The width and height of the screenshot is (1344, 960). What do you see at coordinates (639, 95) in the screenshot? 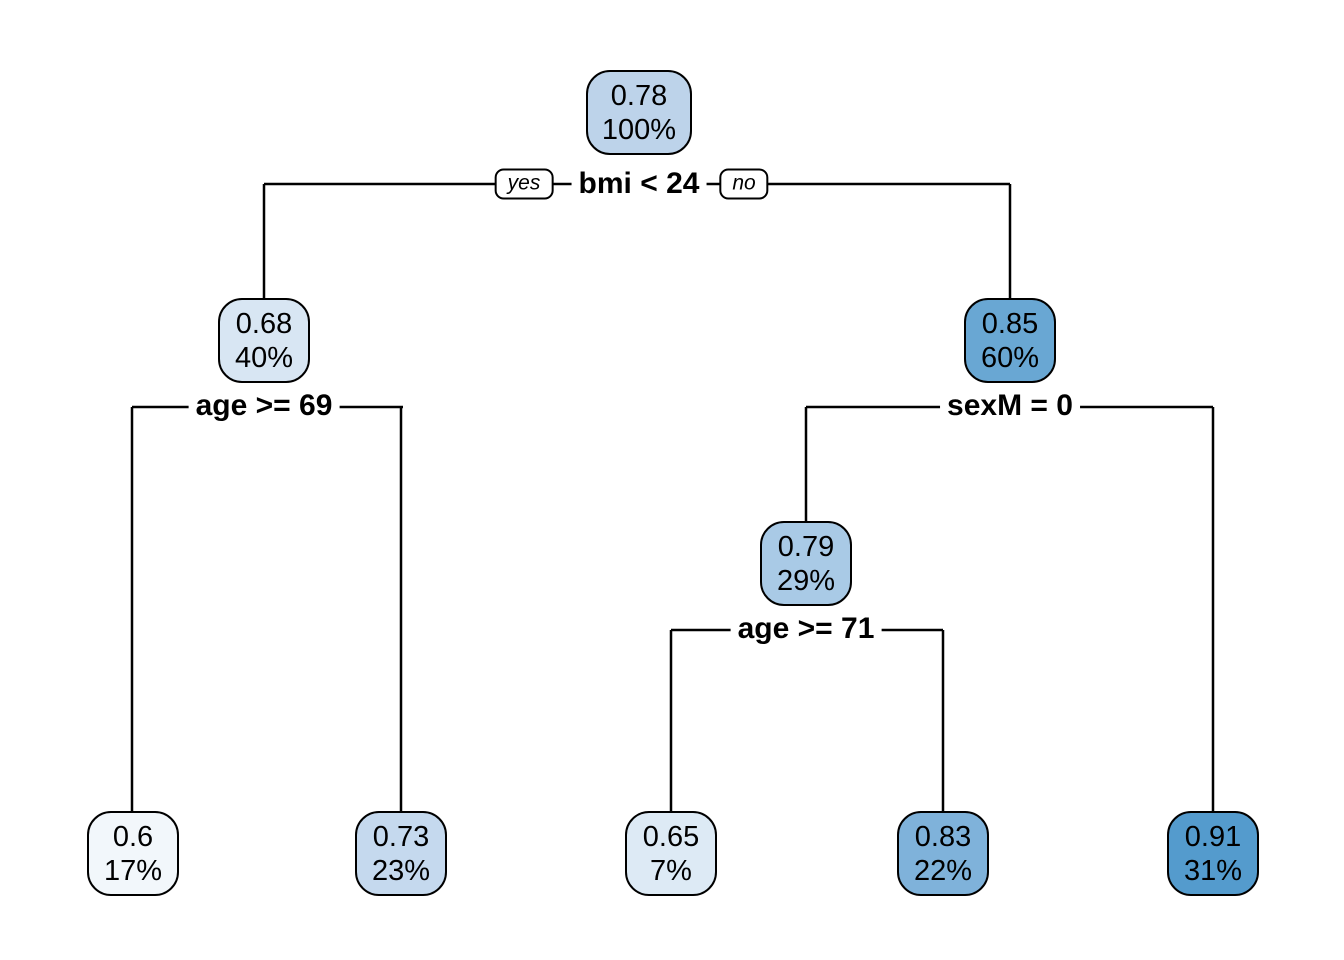
I see `node-value: 0.78` at bounding box center [639, 95].